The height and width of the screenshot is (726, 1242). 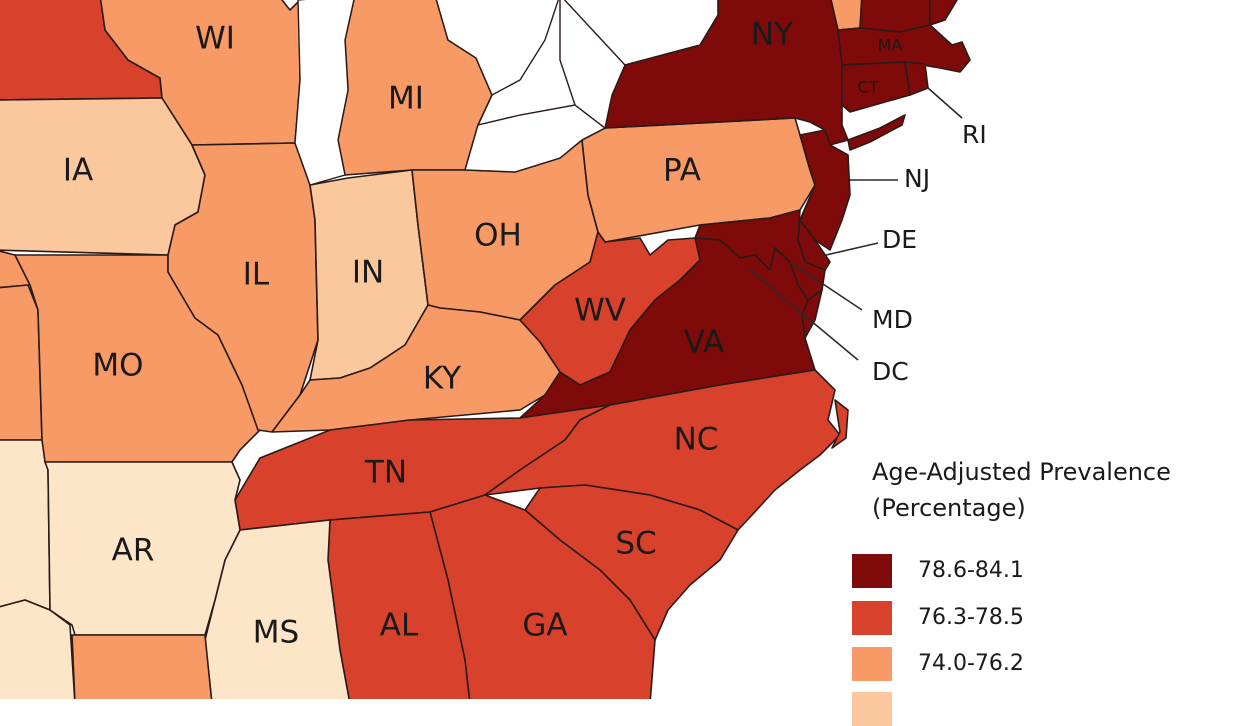 What do you see at coordinates (78, 171) in the screenshot?
I see `state-label-IA: IA` at bounding box center [78, 171].